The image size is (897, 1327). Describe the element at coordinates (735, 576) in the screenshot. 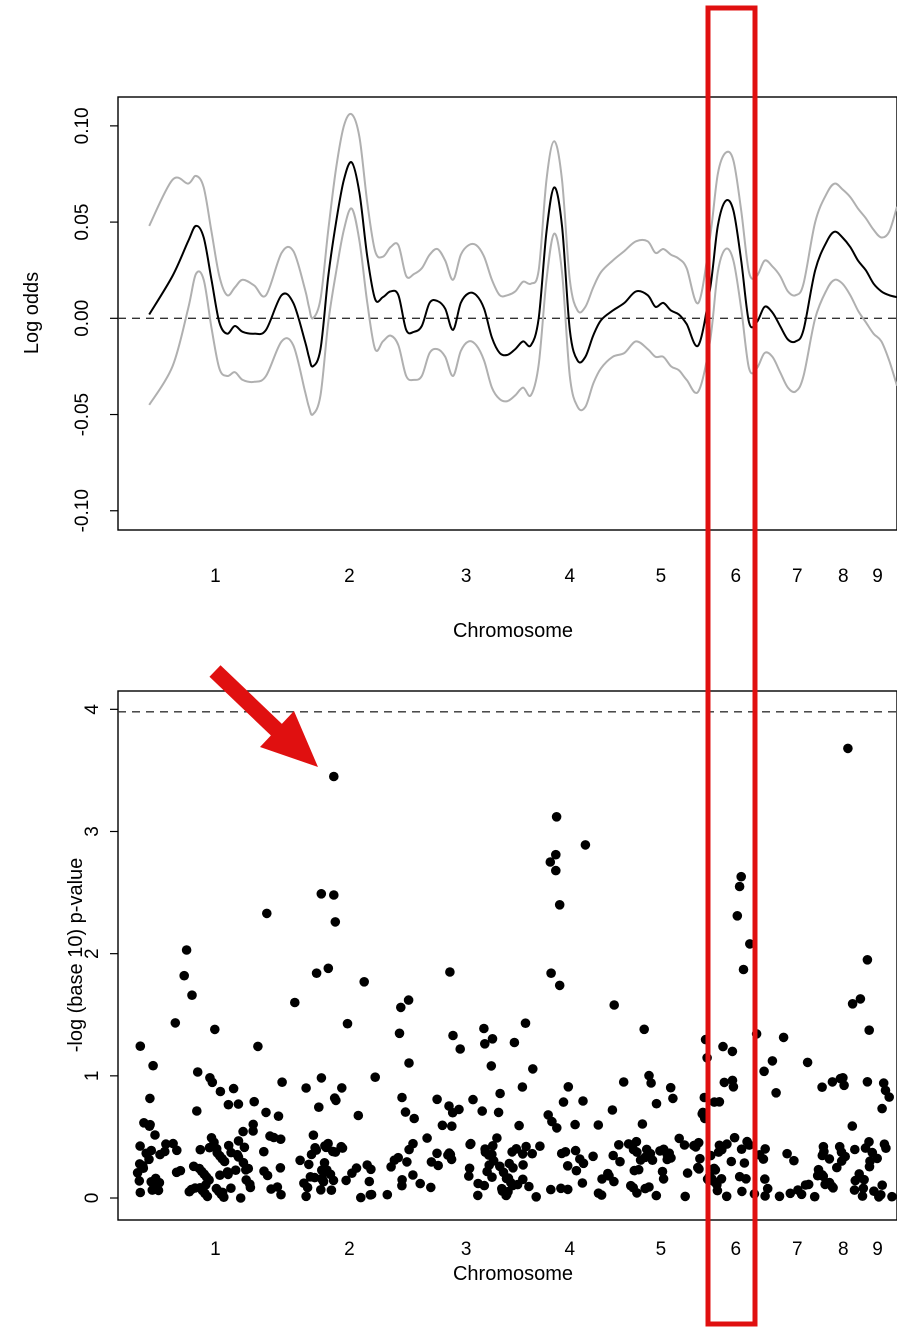

I see `log-odds-x-tick-label: 6` at that location.